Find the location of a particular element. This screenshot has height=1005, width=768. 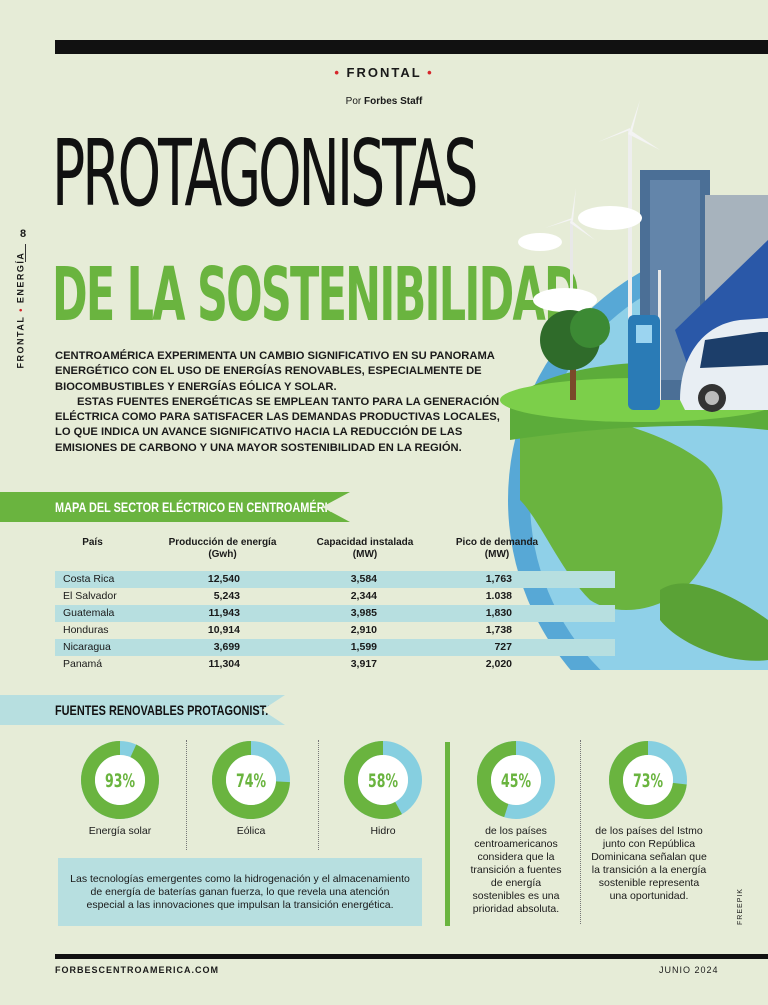

title-line-1: PROTAGONISTAS is located at coordinates (265, 173).